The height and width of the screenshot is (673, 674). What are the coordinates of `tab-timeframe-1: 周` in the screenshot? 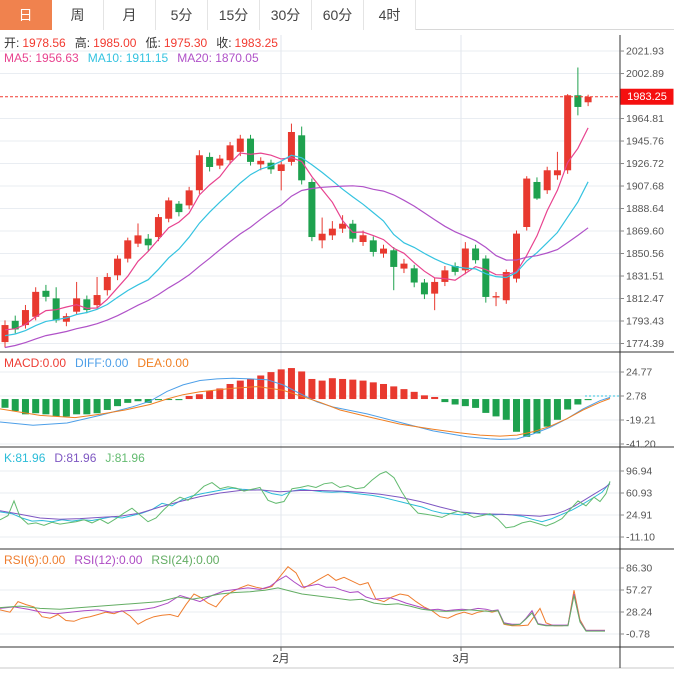 It's located at (78, 15).